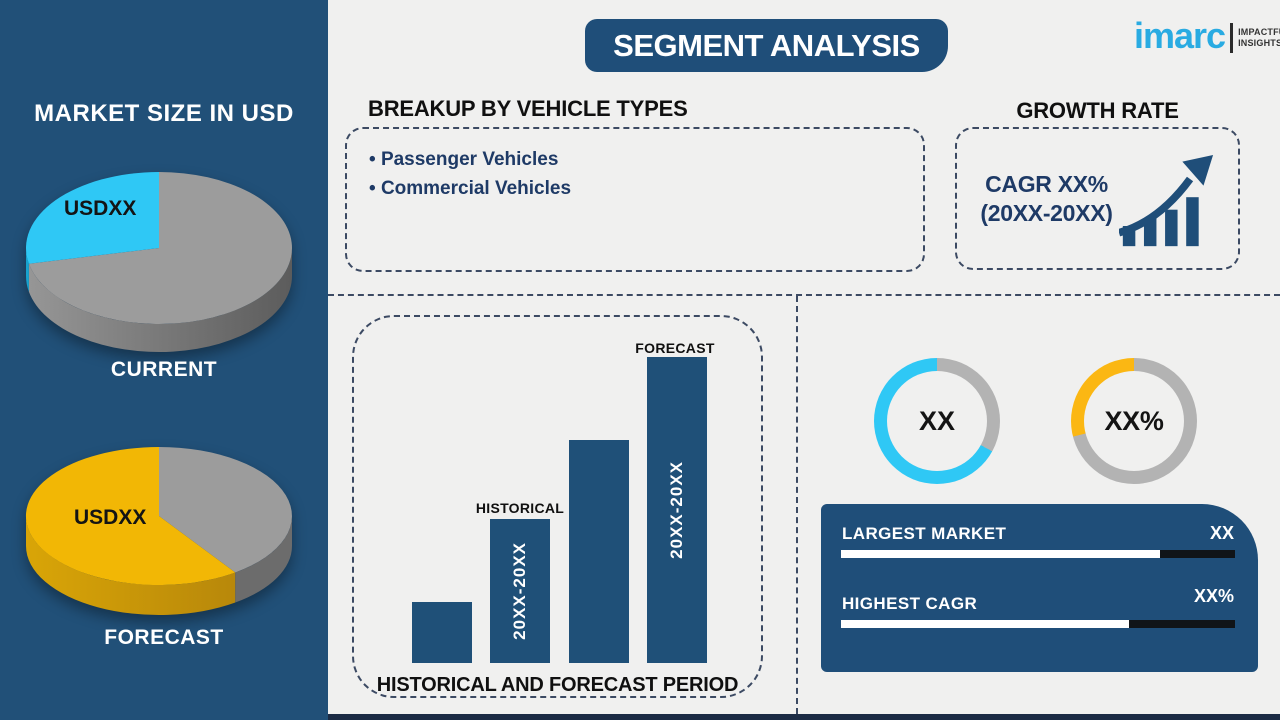  Describe the element at coordinates (528, 108) in the screenshot. I see `breakup-heading: BREAKUP BY VEHICLE TYPES` at that location.